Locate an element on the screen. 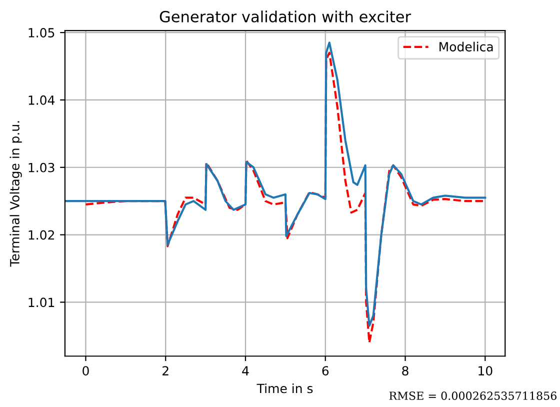  x-tick-label: 2 is located at coordinates (165, 371).